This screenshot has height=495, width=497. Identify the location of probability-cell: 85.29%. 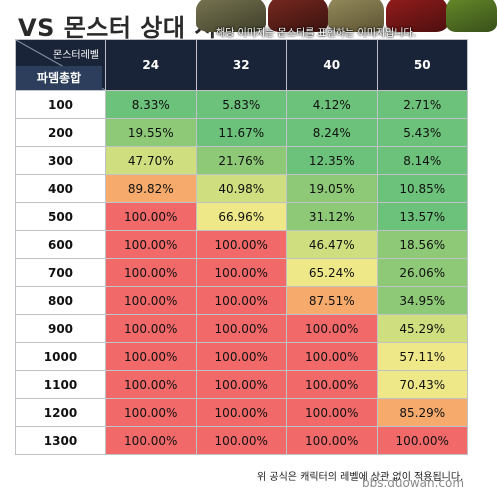
(422, 412).